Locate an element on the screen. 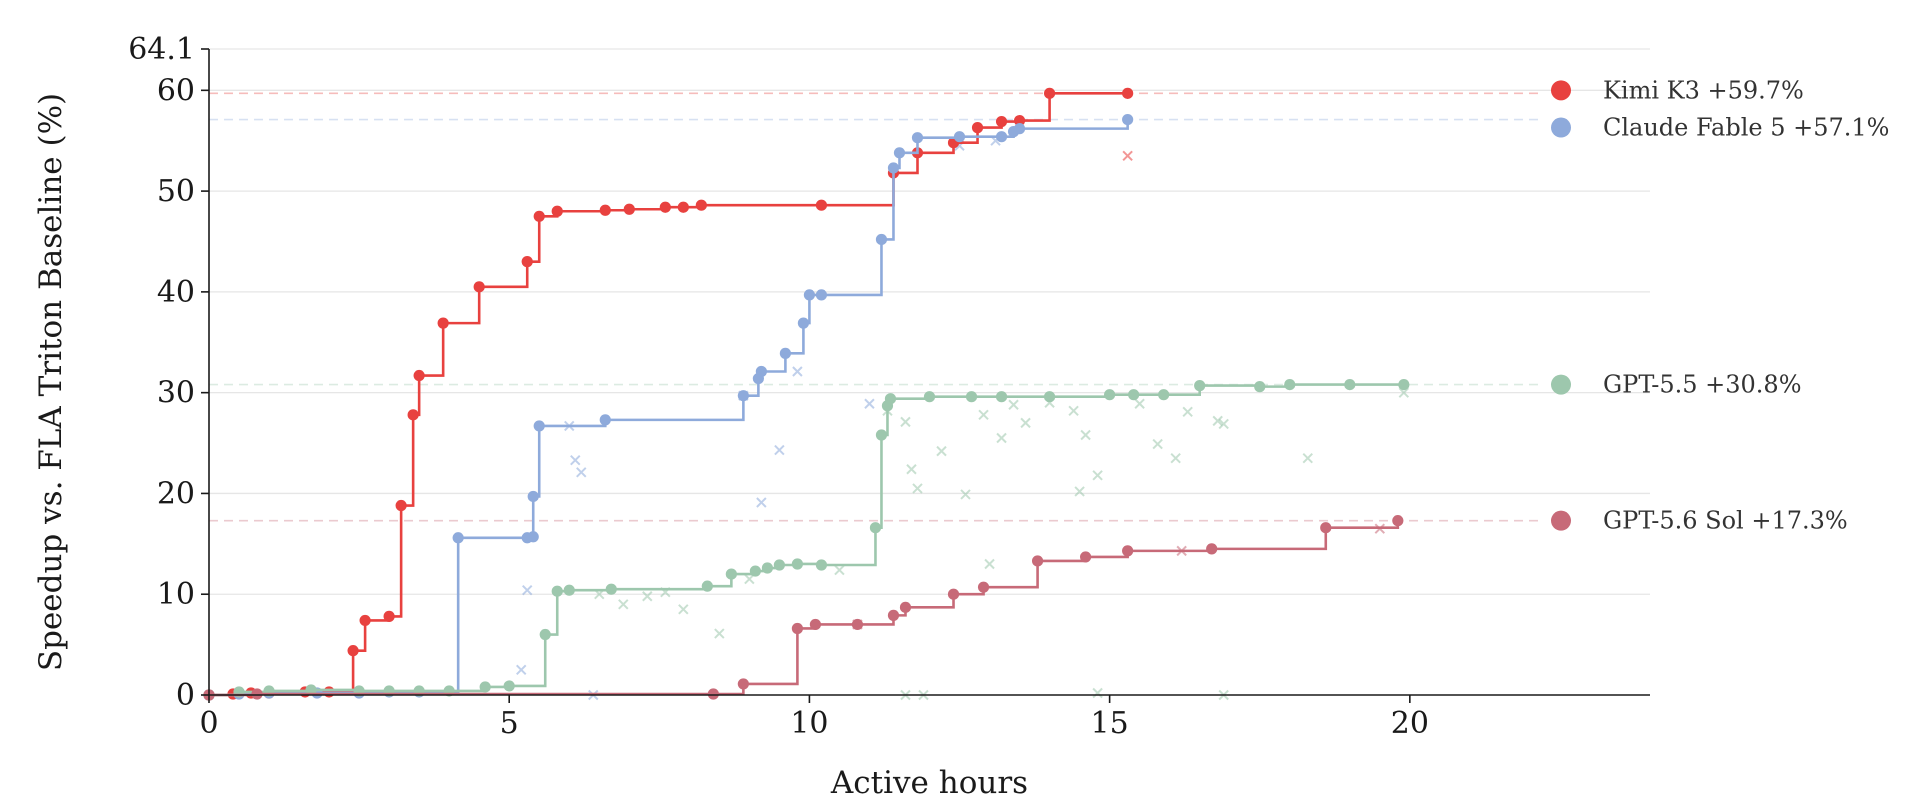 Image resolution: width=1920 pixels, height=808 pixels. legend-label-claude-fable-5: Claude Fable 5 +57.1% is located at coordinates (1746, 128).